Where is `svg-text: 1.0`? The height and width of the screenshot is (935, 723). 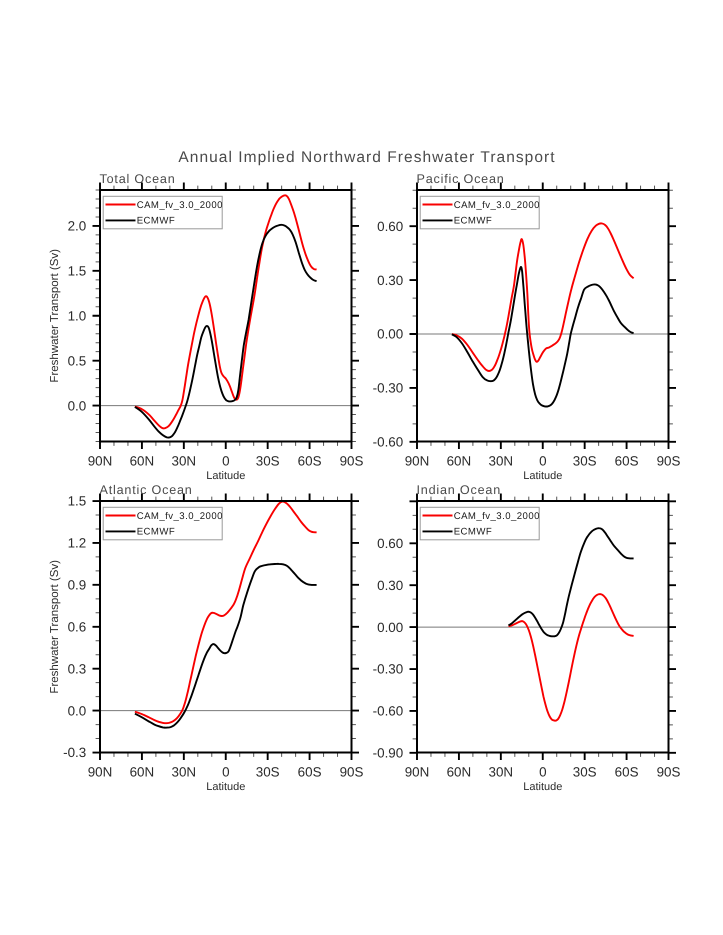
svg-text: 1.0 is located at coordinates (77, 315).